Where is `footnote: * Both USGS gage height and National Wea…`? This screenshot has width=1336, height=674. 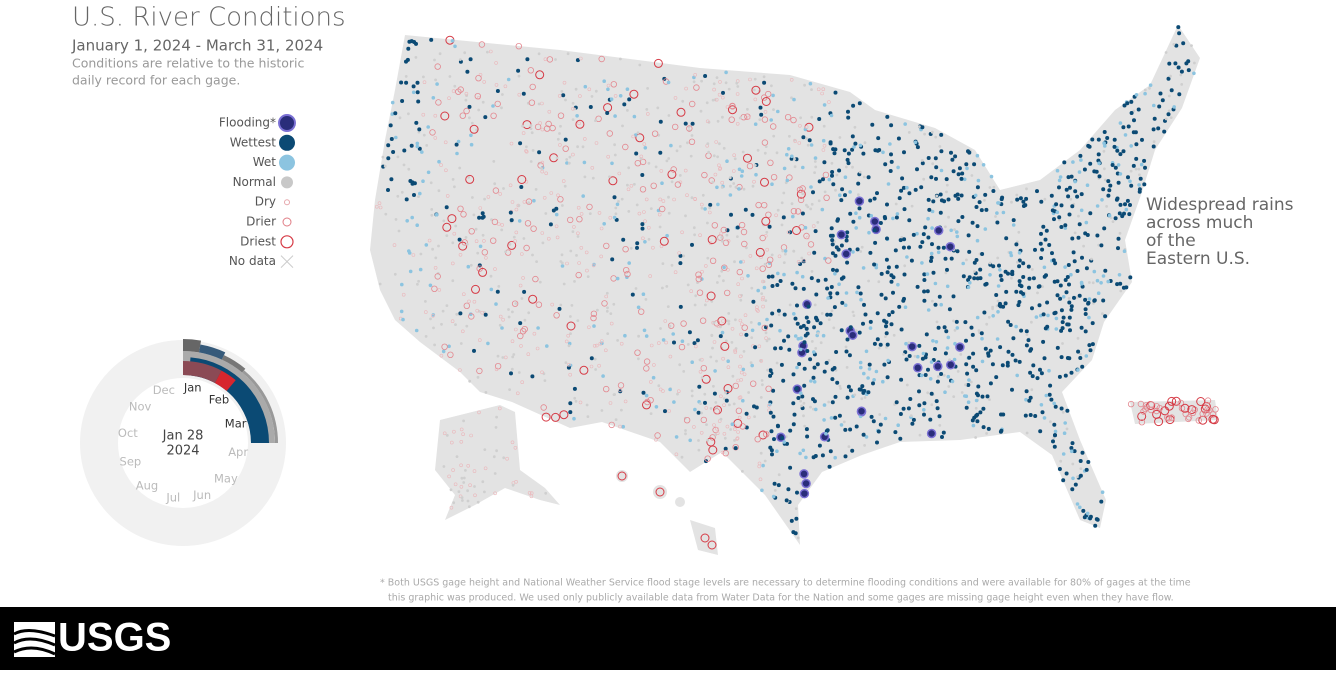
footnote: * Both USGS gage height and National Wea… is located at coordinates (785, 583).